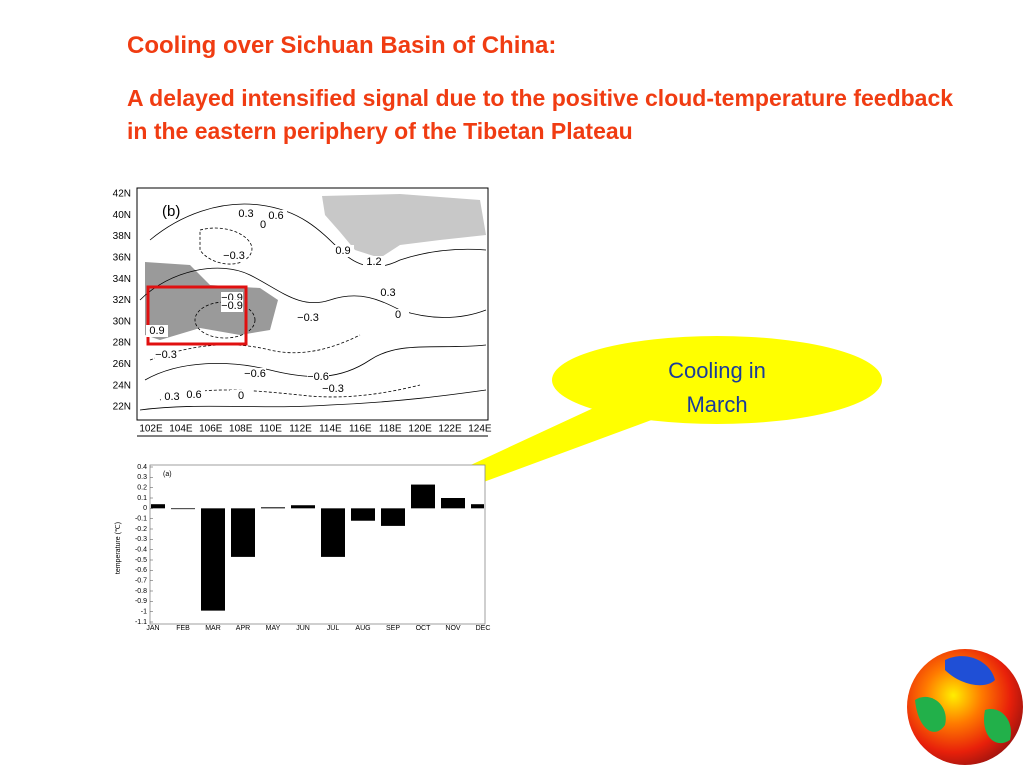  I want to click on y-tick-label: 0.1, so click(142, 498).